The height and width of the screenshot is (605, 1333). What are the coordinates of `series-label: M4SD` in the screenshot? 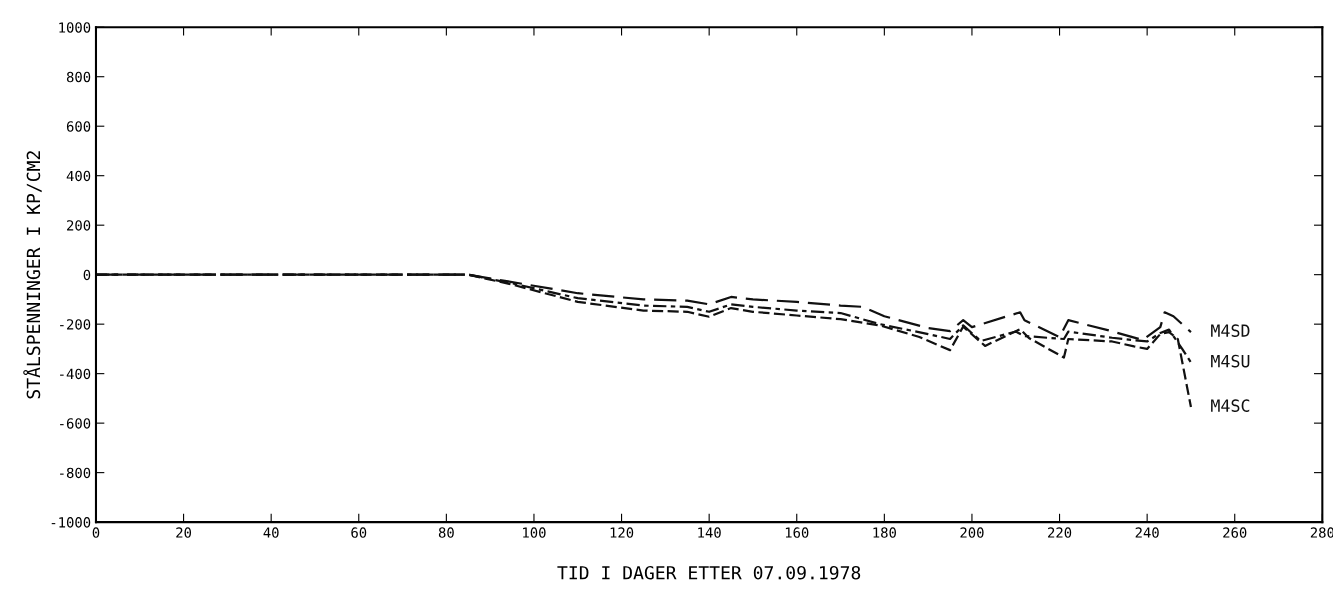 It's located at (1230, 330).